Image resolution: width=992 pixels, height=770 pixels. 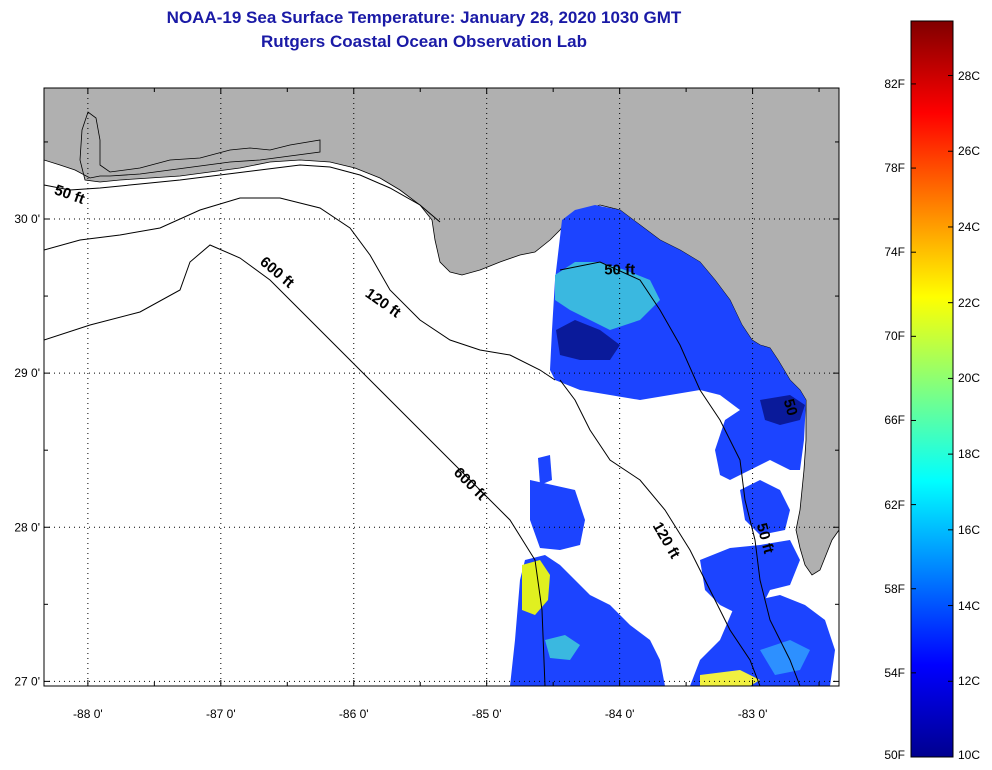 What do you see at coordinates (894, 420) in the screenshot?
I see `colorbar-f-label: 66F` at bounding box center [894, 420].